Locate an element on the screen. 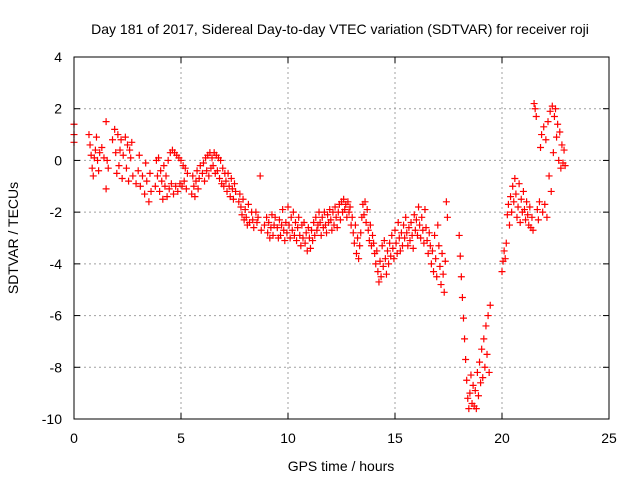  y-tick-labels: -10 -8 -6 -4 -2 0 2 4 is located at coordinates (52, 238).